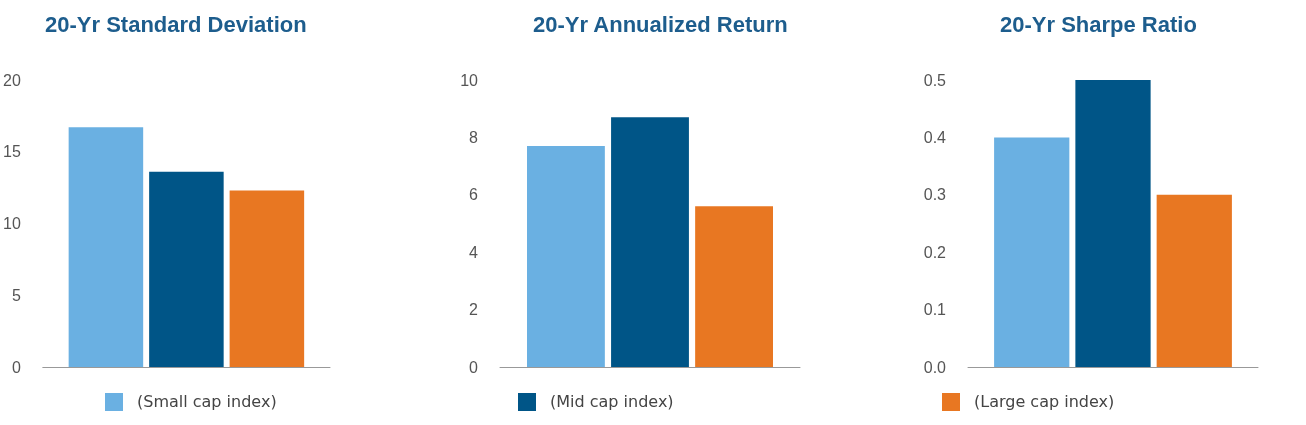 This screenshot has height=425, width=1306. What do you see at coordinates (935, 310) in the screenshot?
I see `y-tick-label: 0.1` at bounding box center [935, 310].